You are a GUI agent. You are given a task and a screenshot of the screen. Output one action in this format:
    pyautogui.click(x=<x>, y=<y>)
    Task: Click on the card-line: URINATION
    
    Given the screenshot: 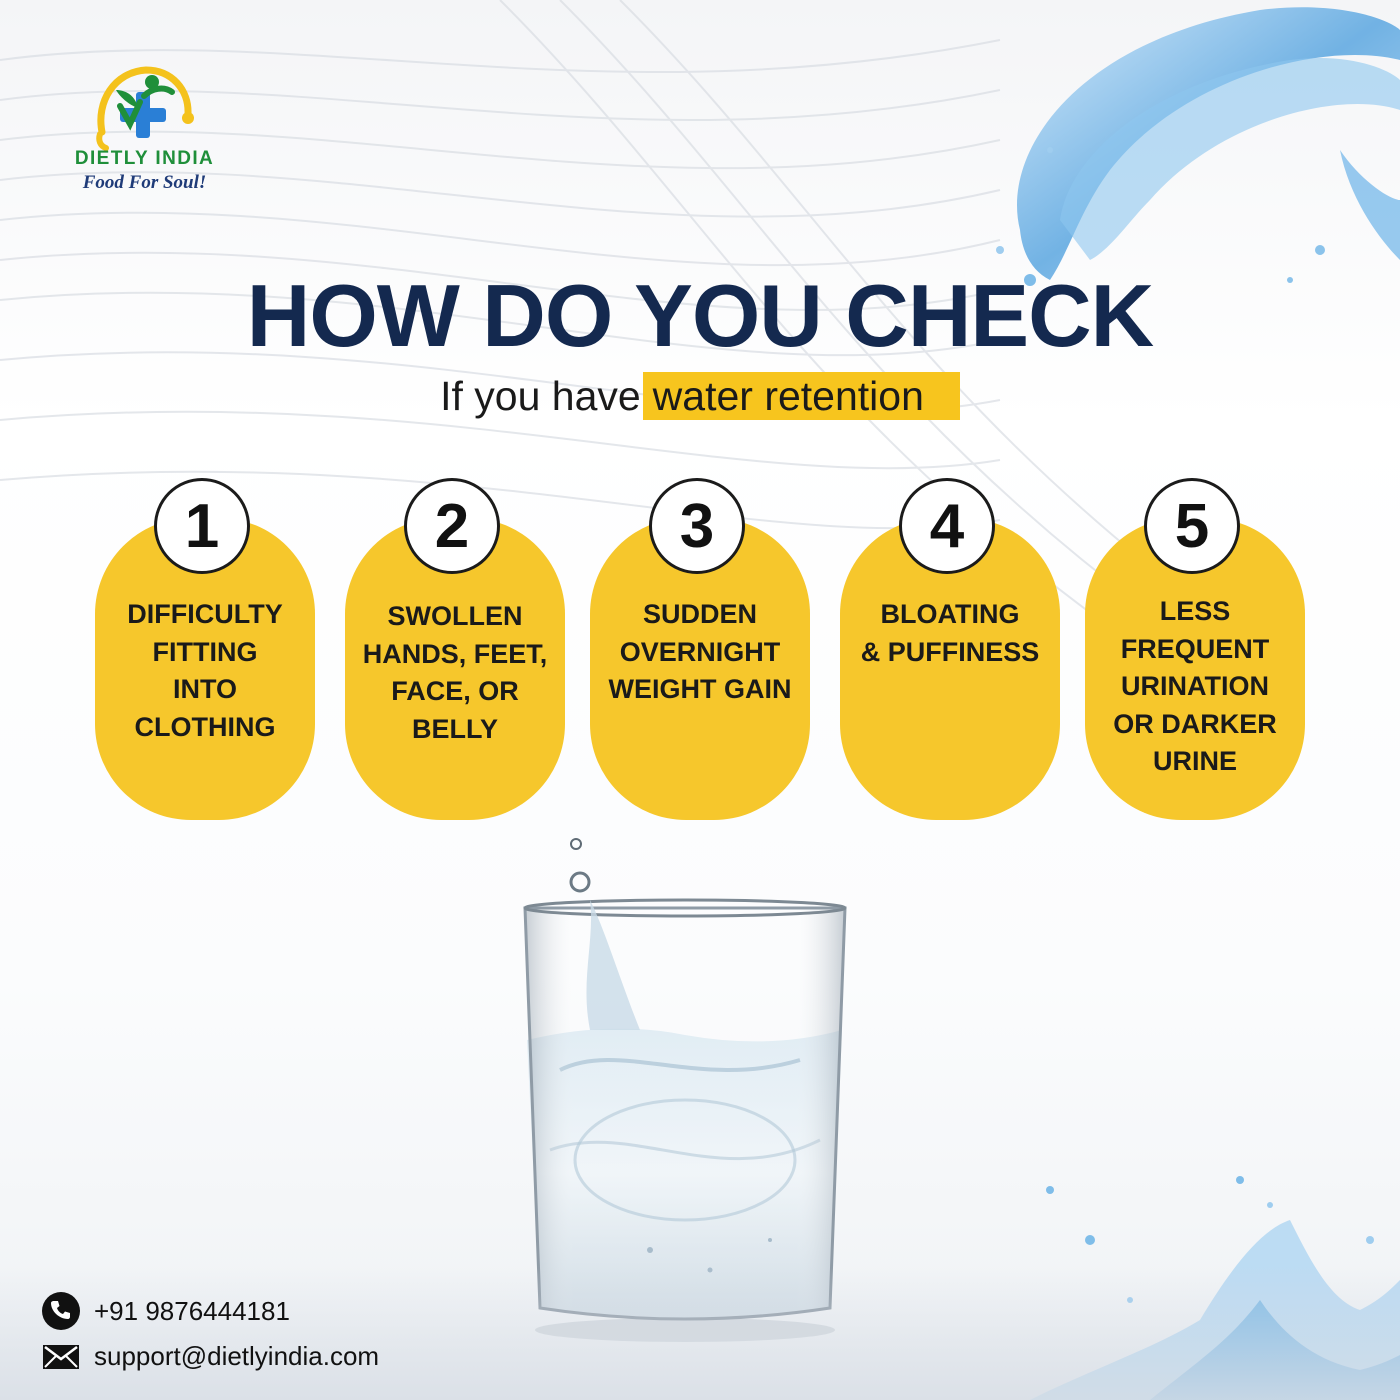 What is the action you would take?
    pyautogui.click(x=1195, y=686)
    